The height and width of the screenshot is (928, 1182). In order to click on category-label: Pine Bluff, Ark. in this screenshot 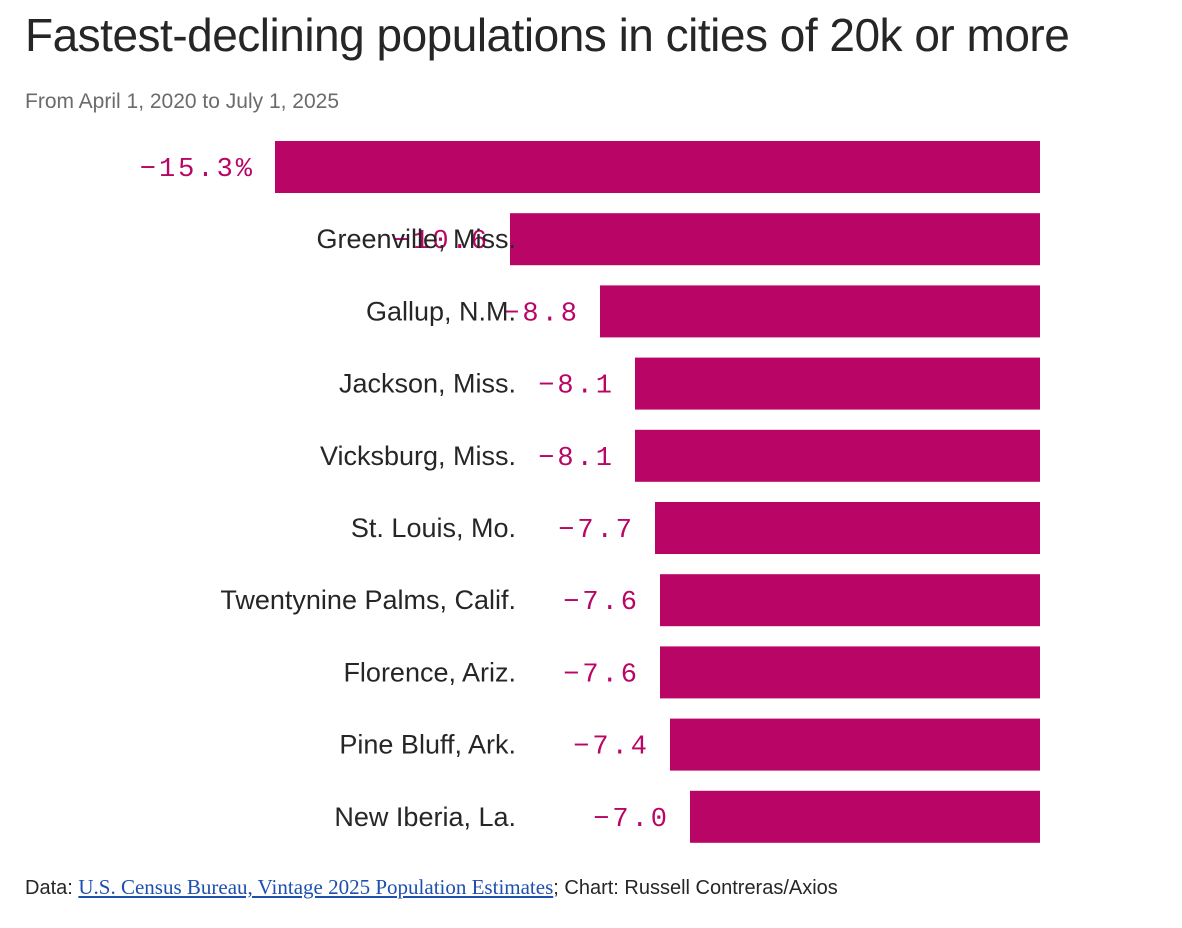, I will do `click(427, 745)`.